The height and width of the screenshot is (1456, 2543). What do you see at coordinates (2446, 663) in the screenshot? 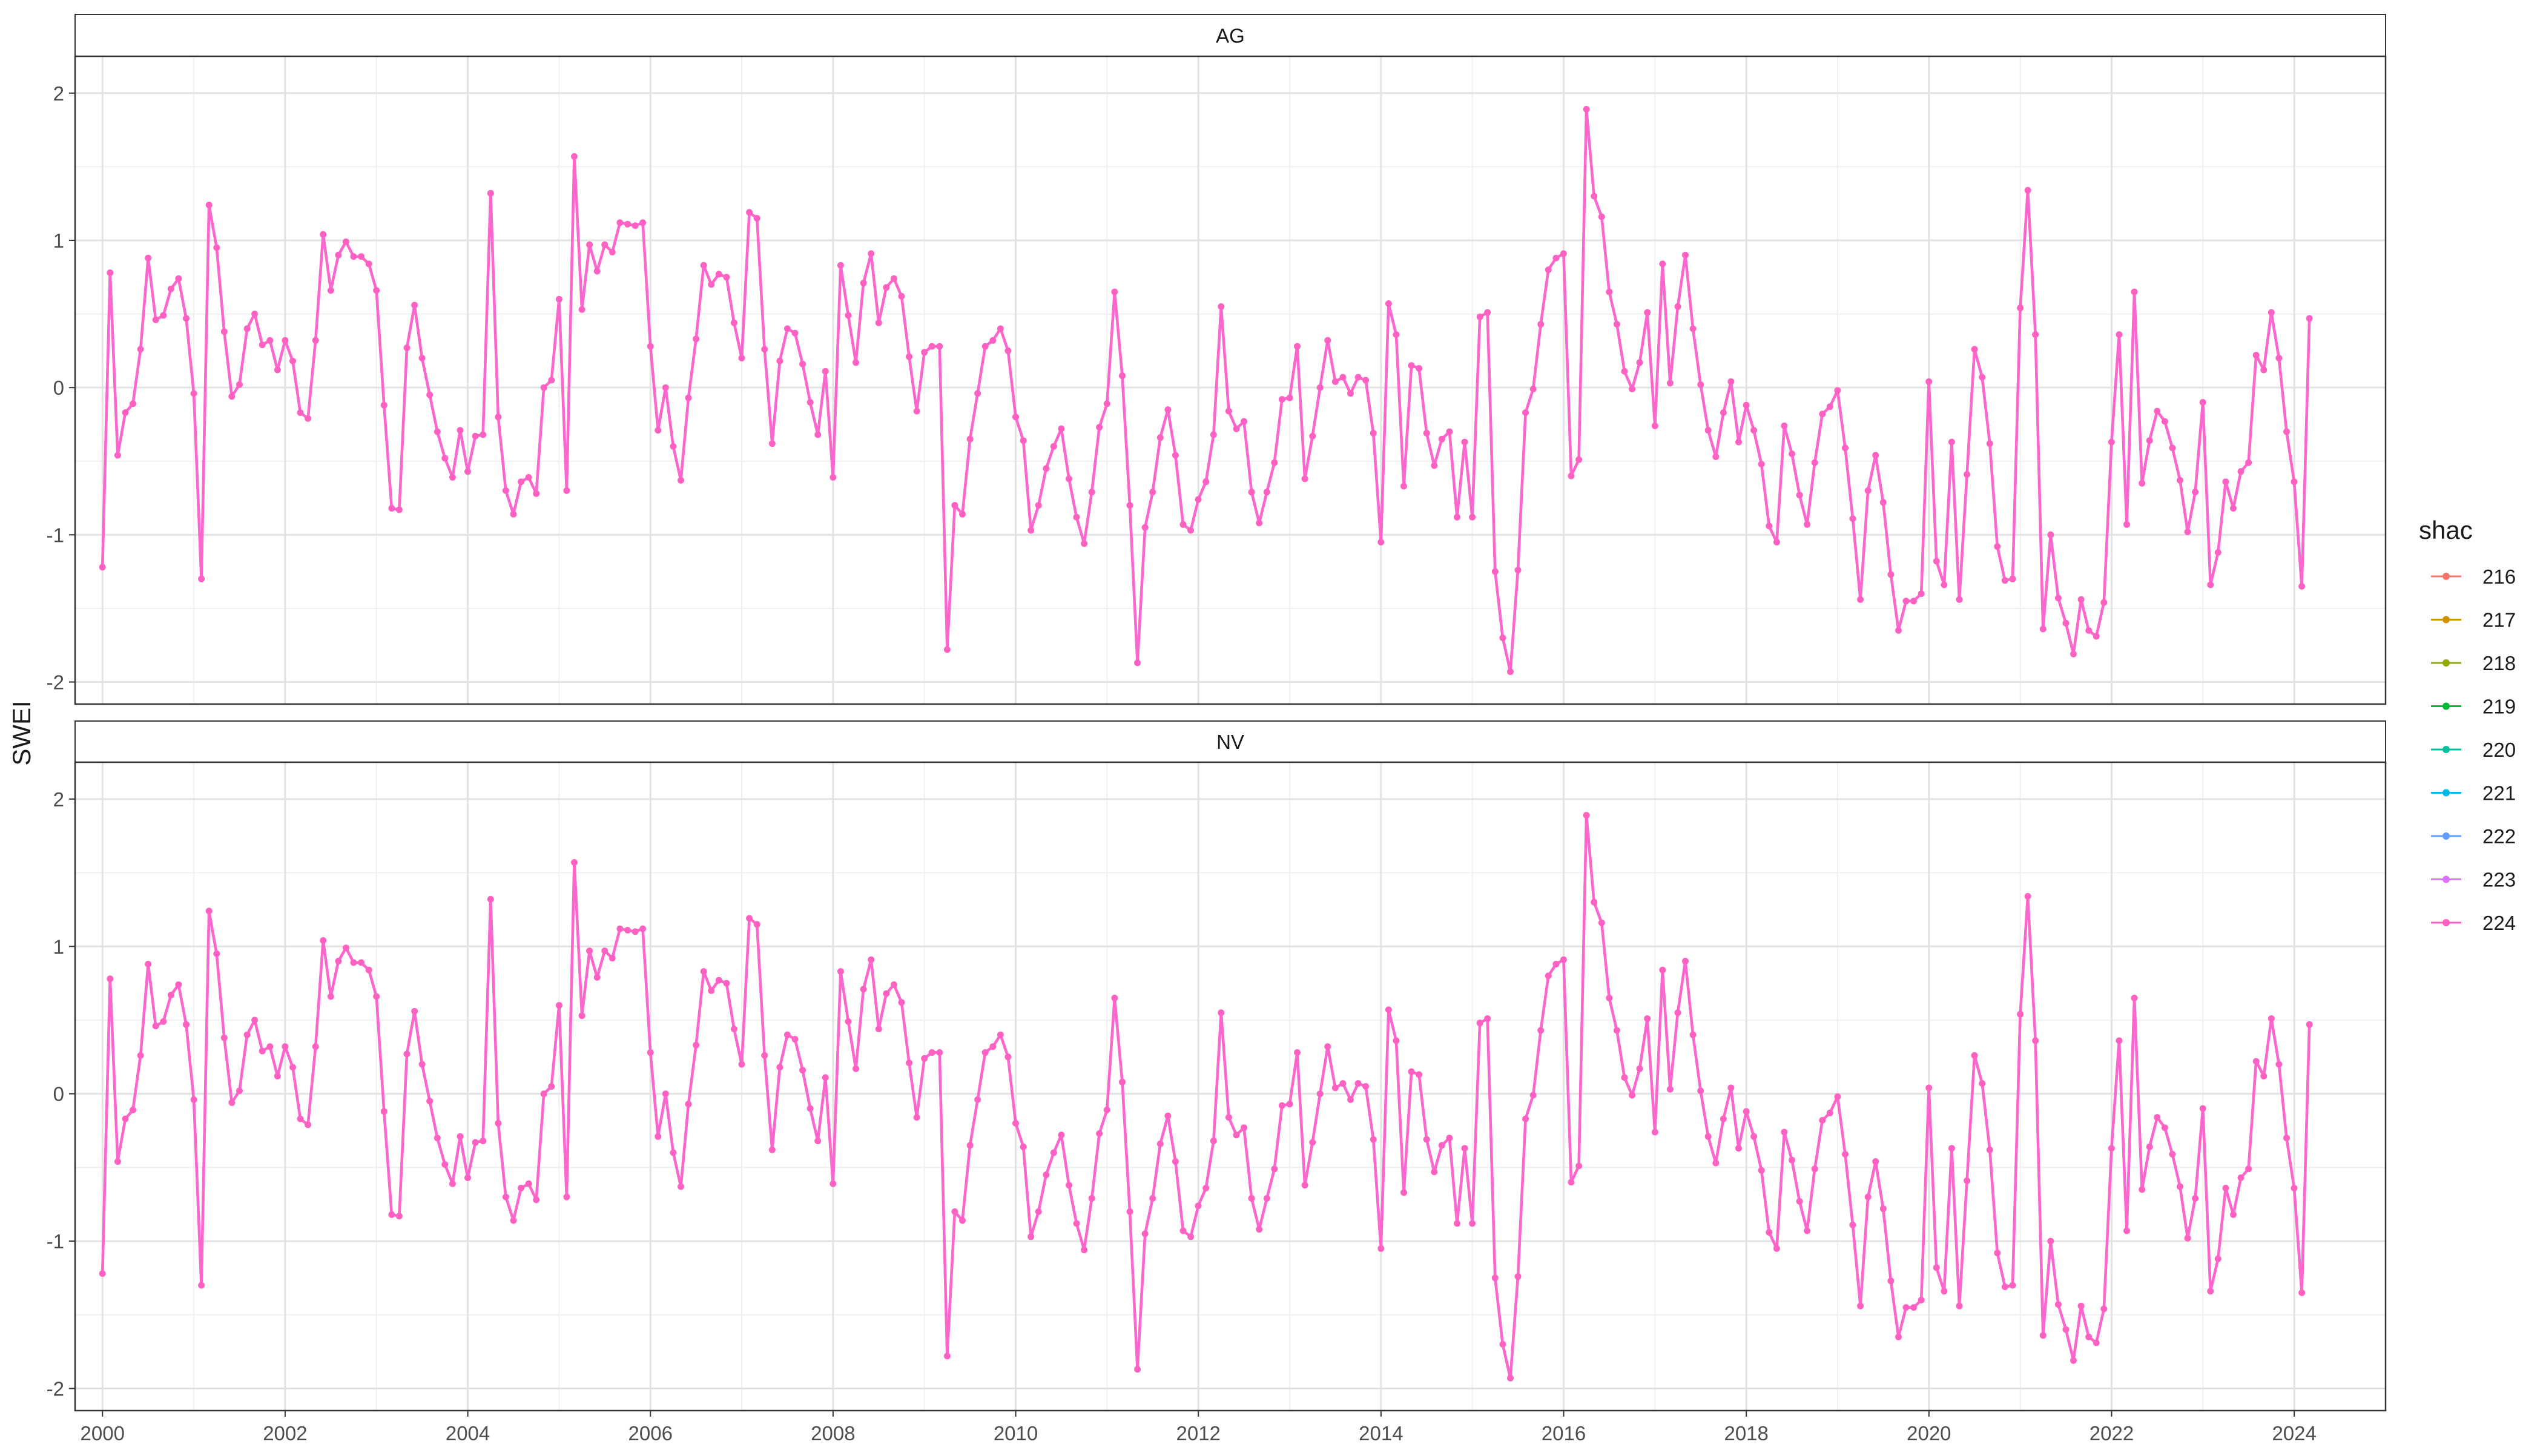
I see `legend-key-point` at bounding box center [2446, 663].